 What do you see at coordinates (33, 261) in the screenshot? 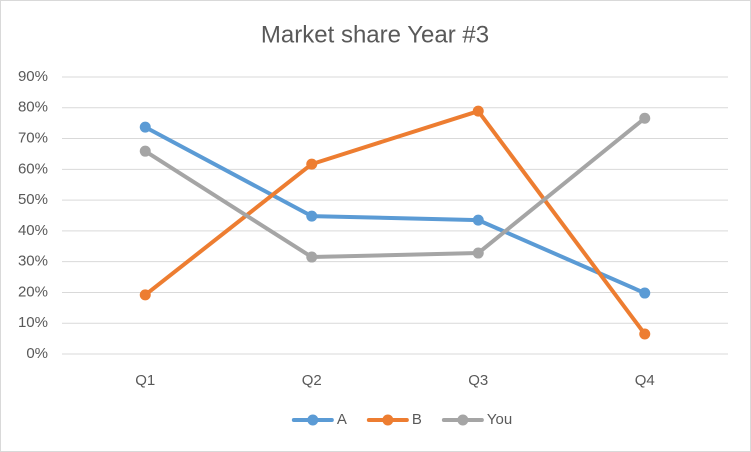
I see `y-tick-label: 30%` at bounding box center [33, 261].